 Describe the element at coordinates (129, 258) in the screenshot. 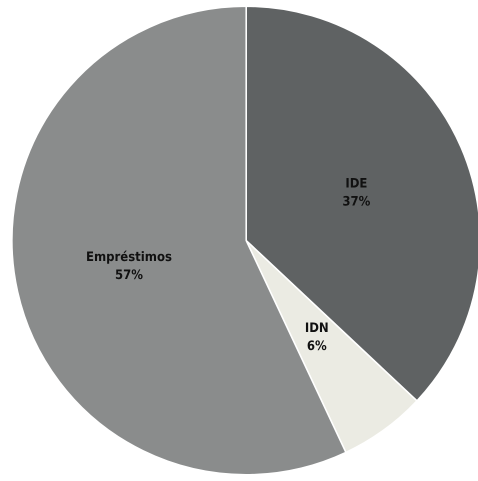

I see `slice-label: Empréstimos` at that location.